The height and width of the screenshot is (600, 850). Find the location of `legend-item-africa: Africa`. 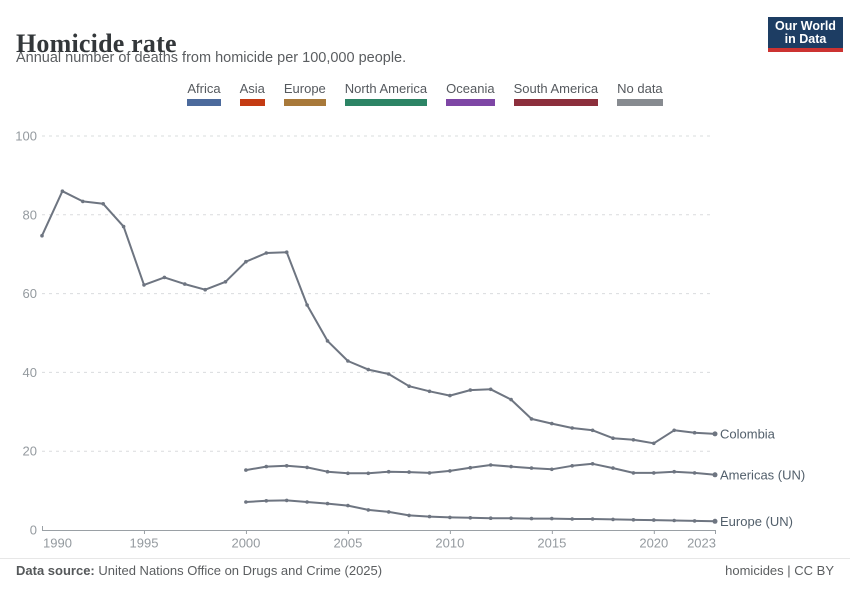

legend-item-africa: Africa is located at coordinates (204, 93).